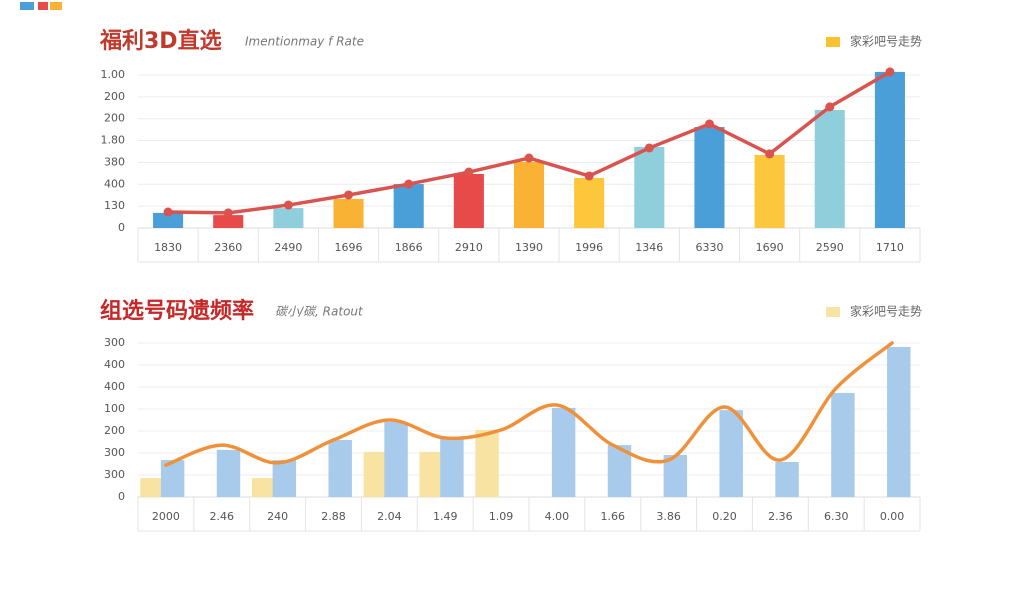 Image resolution: width=1024 pixels, height=600 pixels. Describe the element at coordinates (319, 312) in the screenshot. I see `chart-subtitle: 碳小/碳, Ratout` at that location.